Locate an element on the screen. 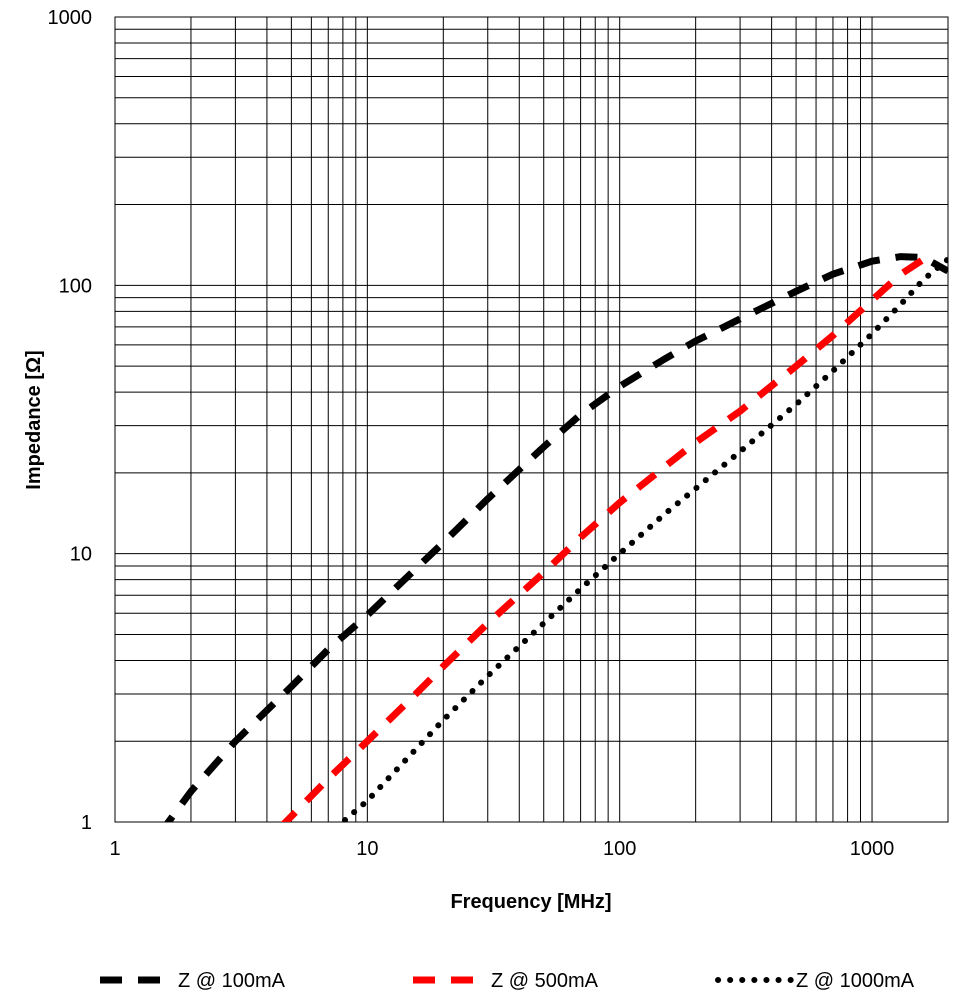 The height and width of the screenshot is (995, 973). legend: Z @ 100mA Z @ 500mA Z @ 1000mA is located at coordinates (507, 981).